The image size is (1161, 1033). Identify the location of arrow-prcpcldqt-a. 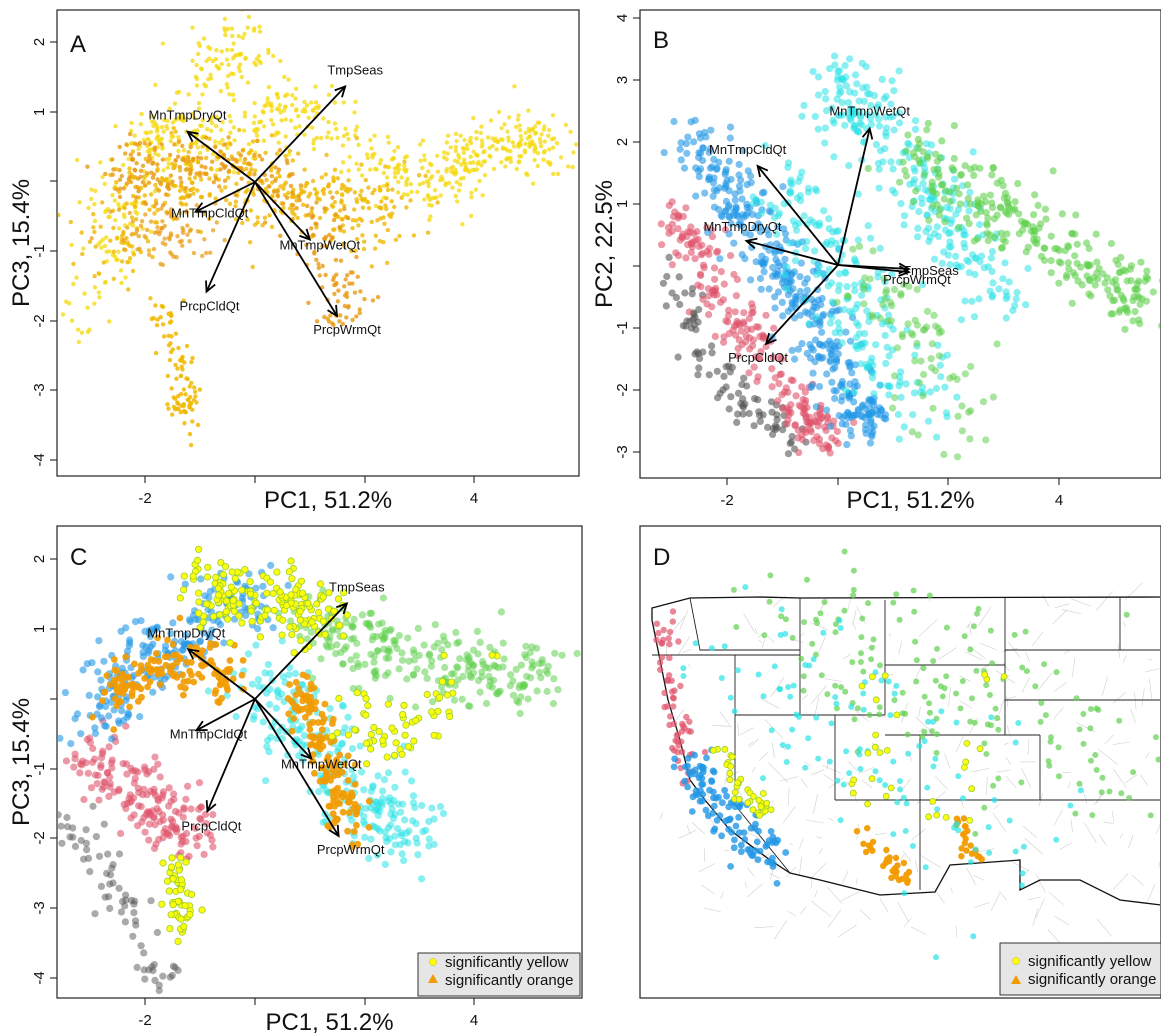
(230, 237).